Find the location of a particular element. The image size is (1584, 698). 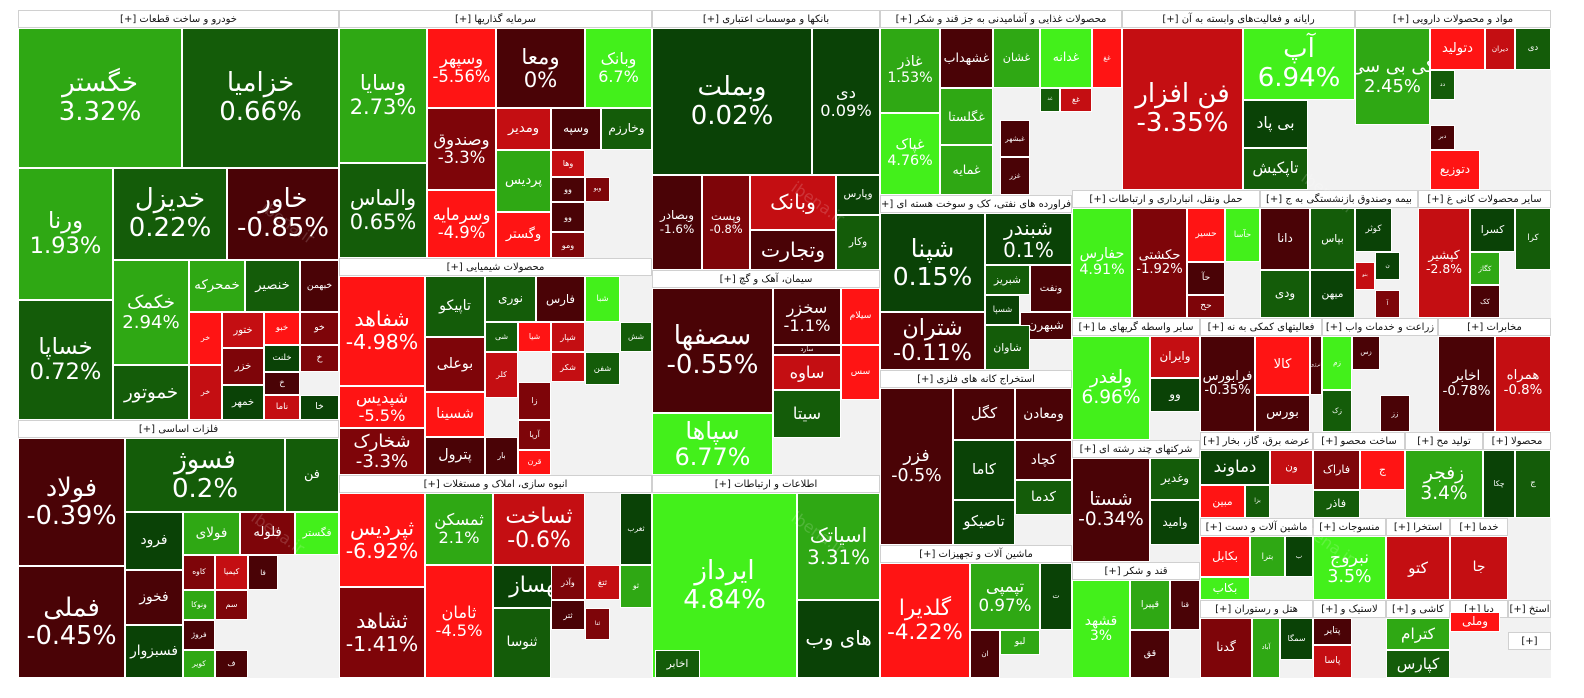

sector-16: قند و شکر [+] is located at coordinates (1136, 620).